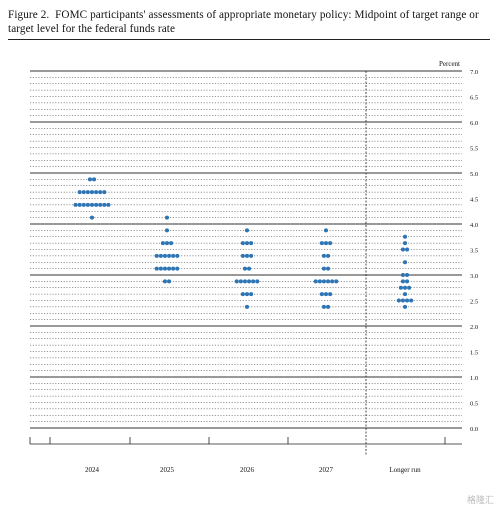 The image size is (500, 510). What do you see at coordinates (249, 39) in the screenshot?
I see `caption-divider` at bounding box center [249, 39].